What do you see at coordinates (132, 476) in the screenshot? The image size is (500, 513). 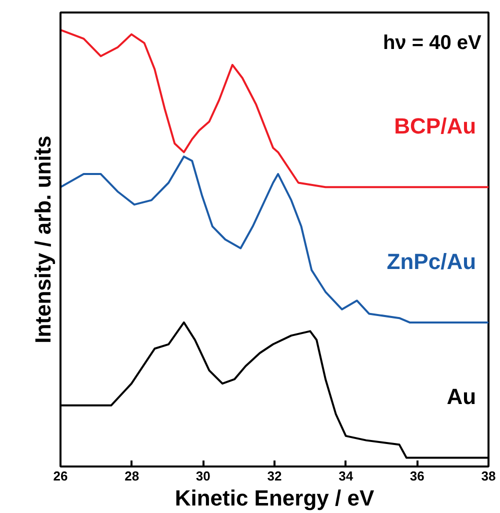 I see `x-tick-label: 28` at bounding box center [132, 476].